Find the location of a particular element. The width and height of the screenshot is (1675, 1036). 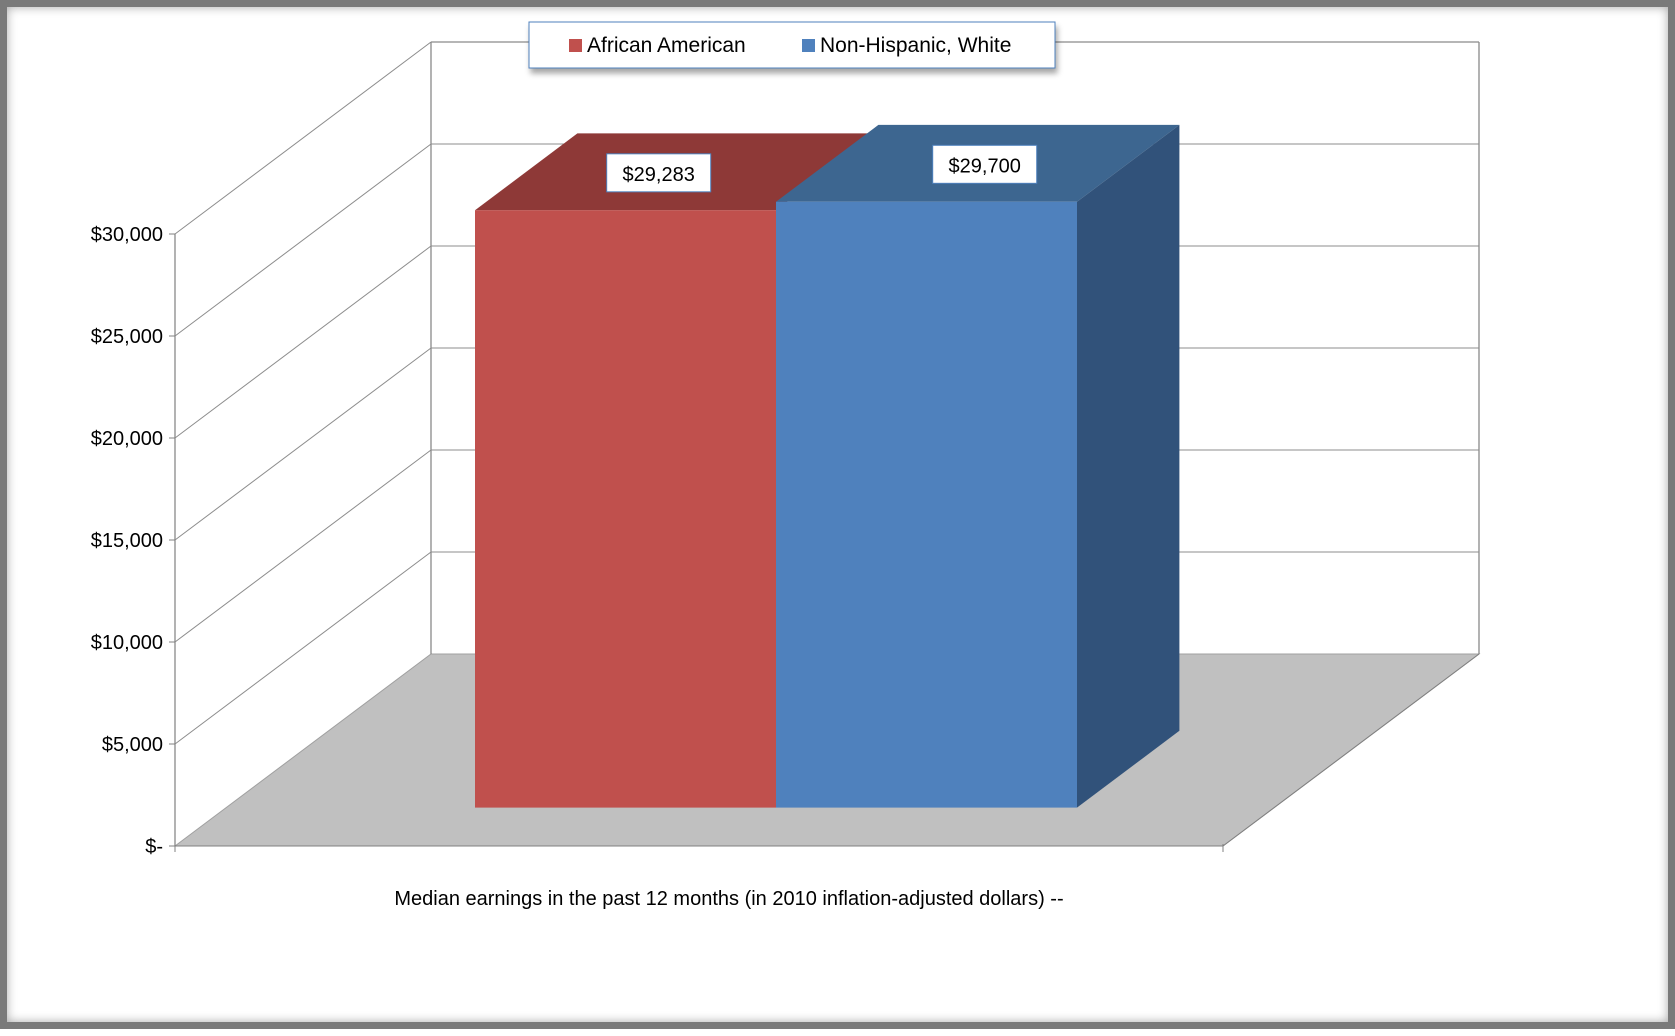

legend-entry-1: Non-Hispanic, White is located at coordinates (915, 45).